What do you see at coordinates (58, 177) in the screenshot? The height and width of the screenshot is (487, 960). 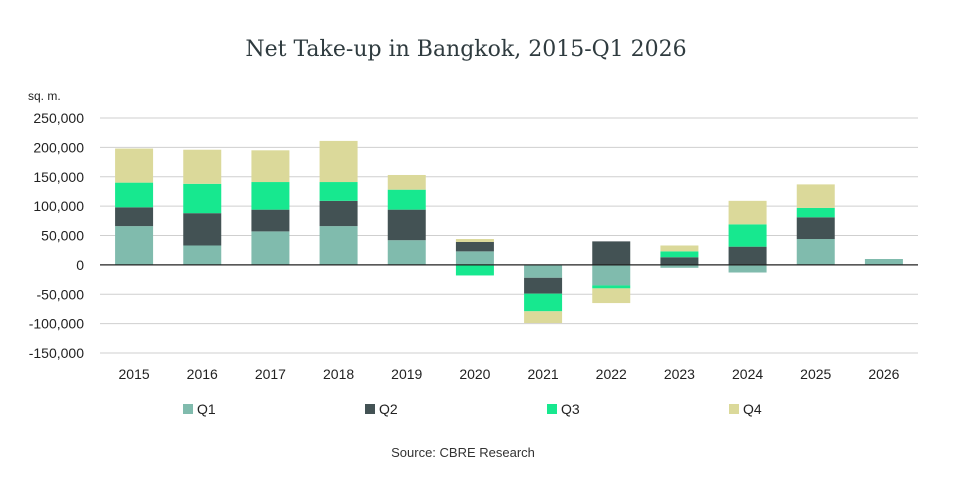 I see `y-tick-label: 150,000` at bounding box center [58, 177].